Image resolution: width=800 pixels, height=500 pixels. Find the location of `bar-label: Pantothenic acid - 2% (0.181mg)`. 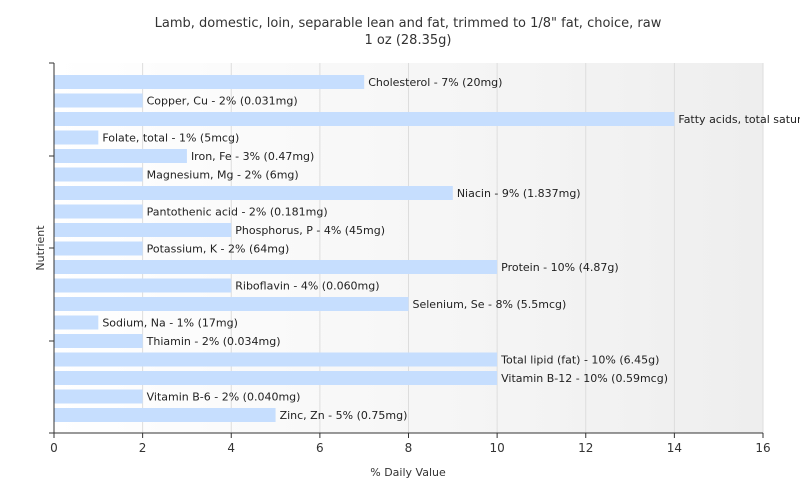

bar-label: Pantothenic acid - 2% (0.181mg) is located at coordinates (237, 212).